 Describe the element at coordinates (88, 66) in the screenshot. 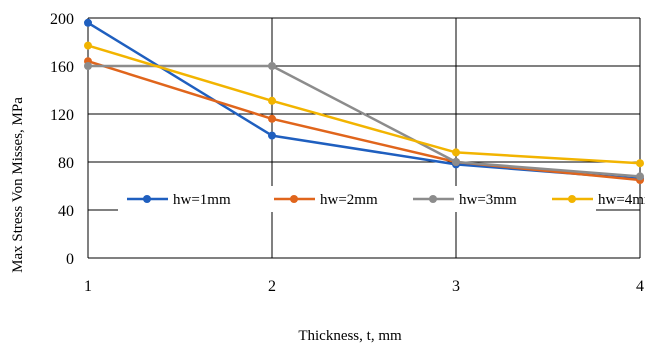

I see `data-point-hw=3mm-1` at that location.